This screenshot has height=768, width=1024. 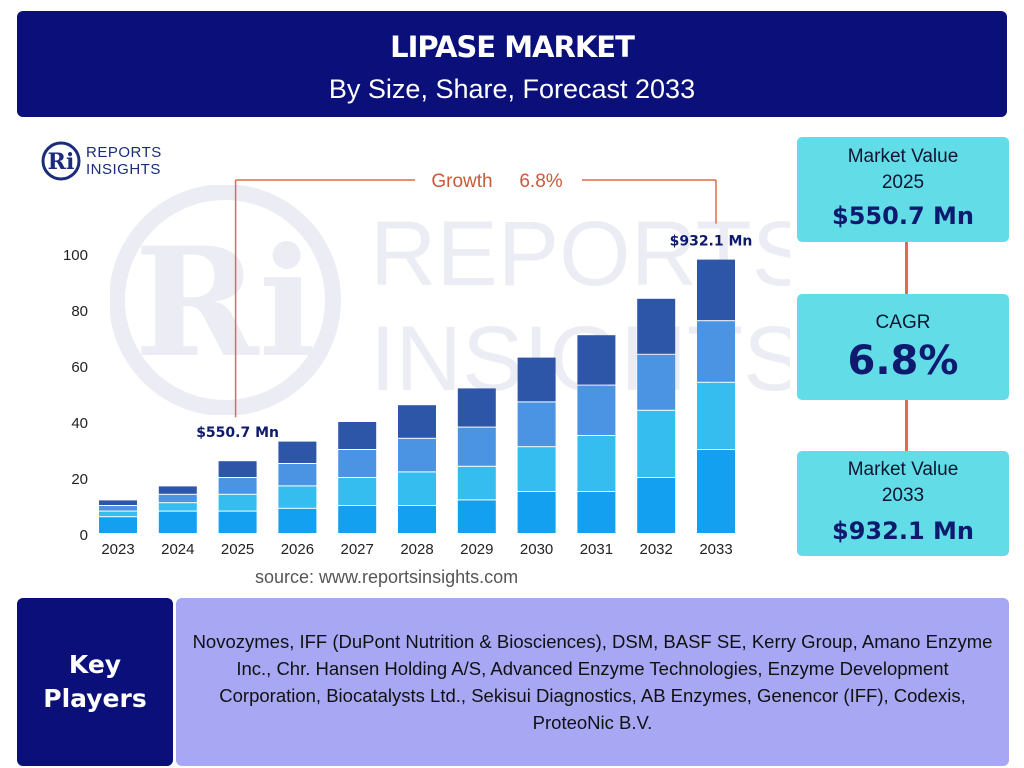 I want to click on x-tick-label: 2028, so click(x=416, y=549).